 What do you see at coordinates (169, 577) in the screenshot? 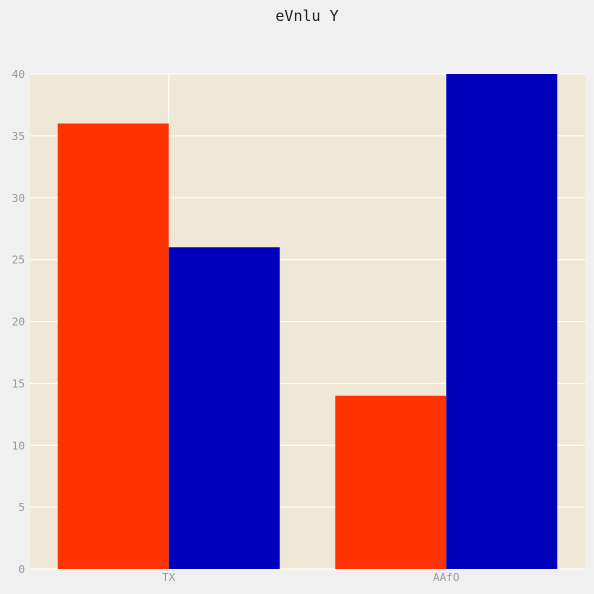
I see `x-tick-label: TX` at bounding box center [169, 577].